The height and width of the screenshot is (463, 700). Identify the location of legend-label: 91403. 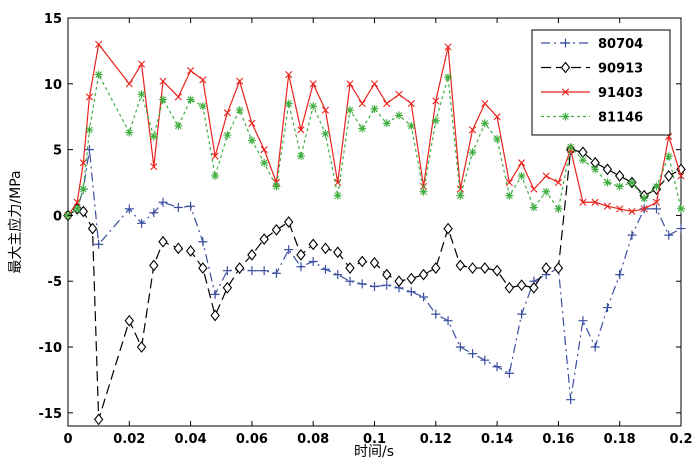
(620, 93).